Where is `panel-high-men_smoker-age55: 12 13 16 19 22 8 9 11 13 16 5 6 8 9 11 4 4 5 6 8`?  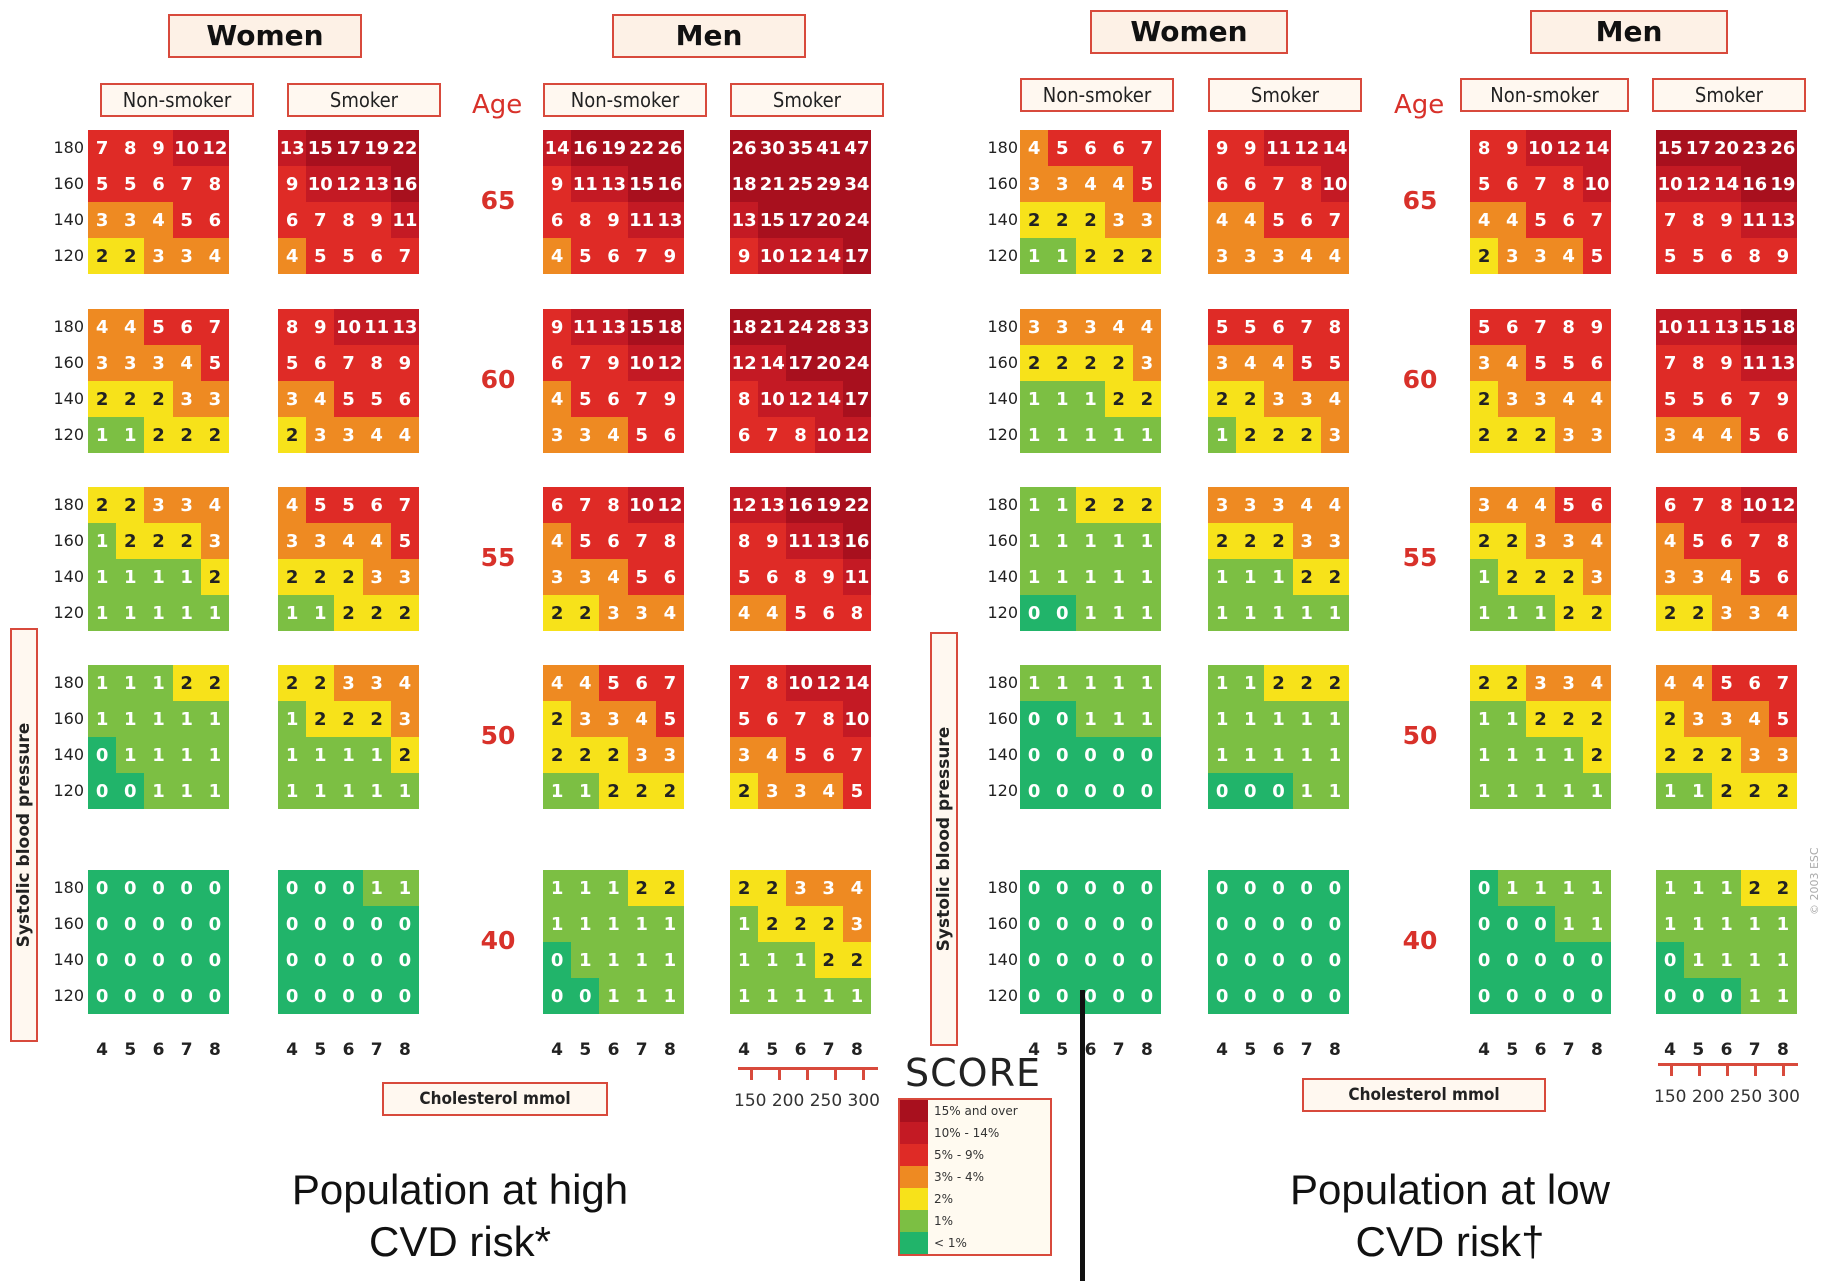
panel-high-men_smoker-age55: 12 13 16 19 22 8 9 11 13 16 5 6 8 9 11 4 4 5 6 8 is located at coordinates (800, 559).